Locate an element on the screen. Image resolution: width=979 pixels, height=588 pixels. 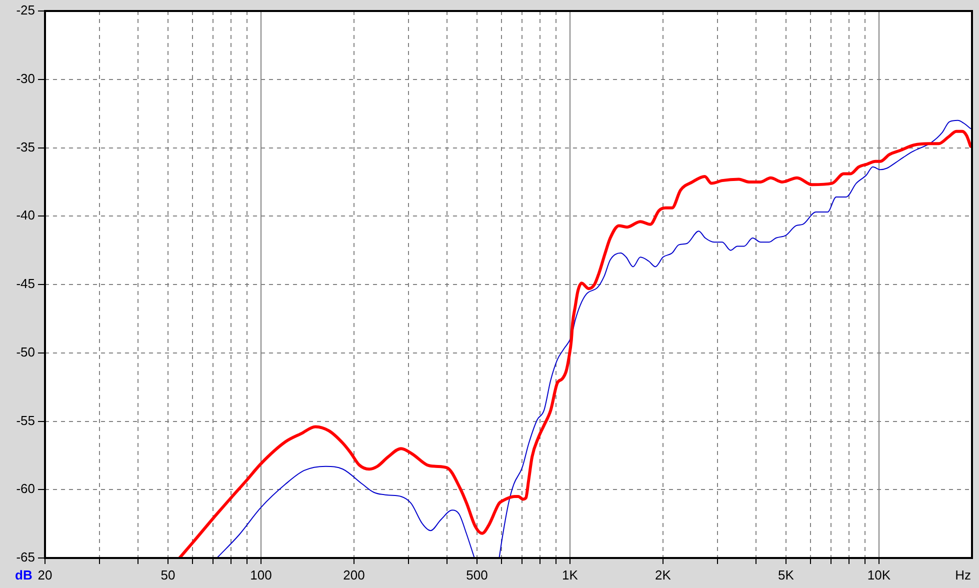
x-tick-label: 2K is located at coordinates (663, 574).